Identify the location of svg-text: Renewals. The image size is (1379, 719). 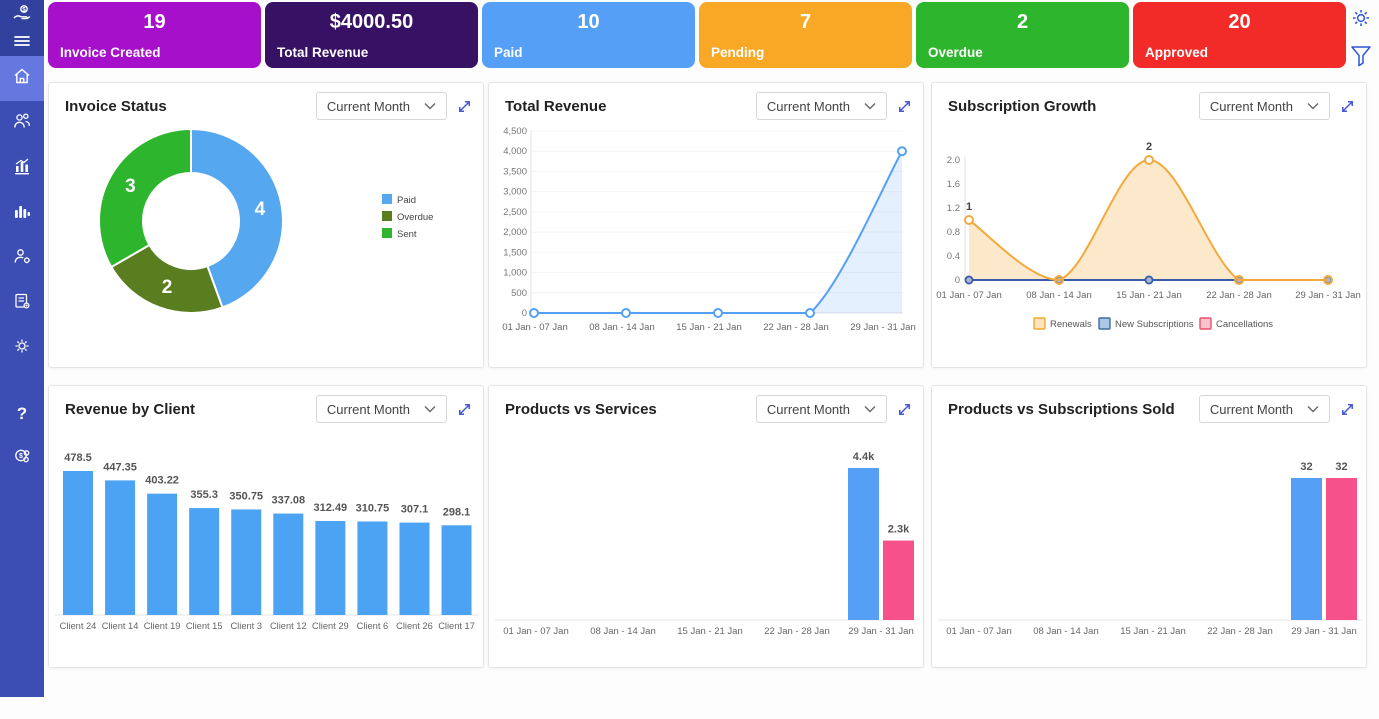
(1071, 324).